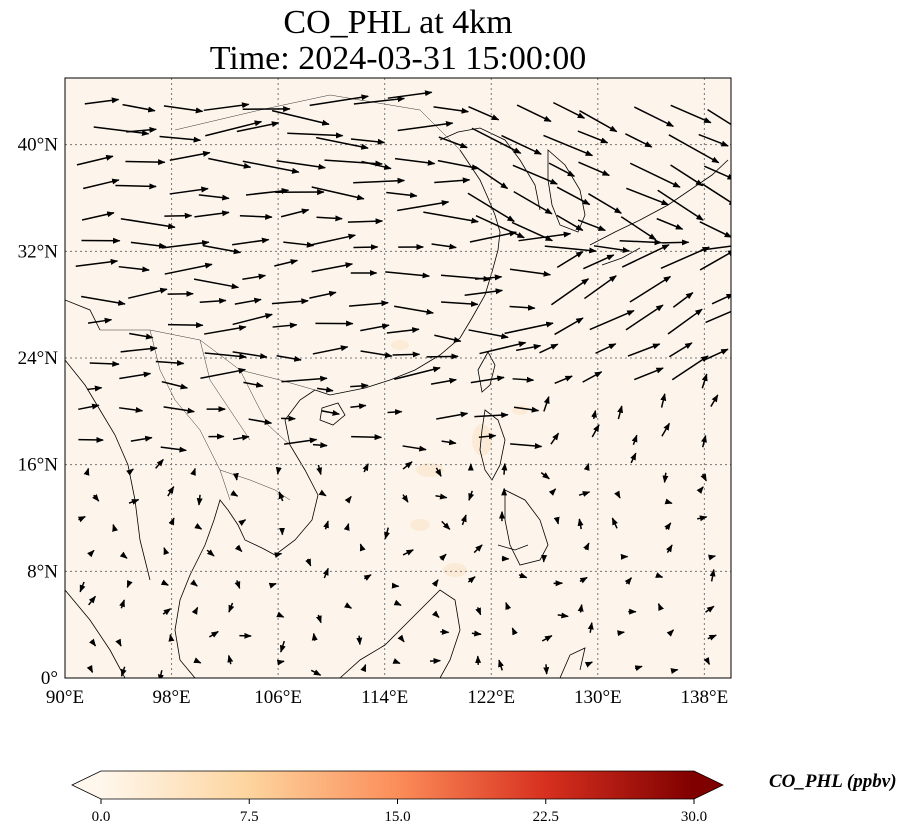 Image resolution: width=919 pixels, height=836 pixels. Describe the element at coordinates (101, 817) in the screenshot. I see `colorbar-tick-label-0: 0.0` at that location.